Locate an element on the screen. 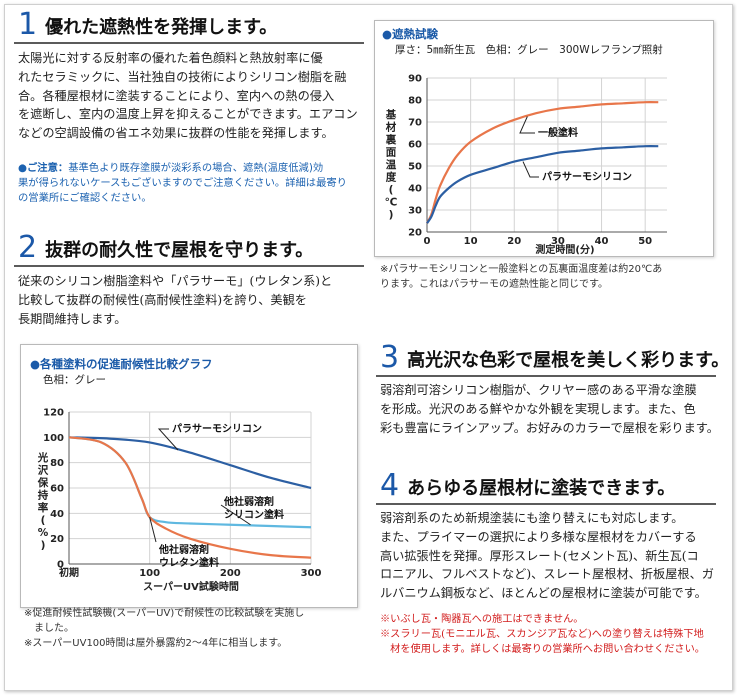  x-tick-label: 30 is located at coordinates (558, 241).